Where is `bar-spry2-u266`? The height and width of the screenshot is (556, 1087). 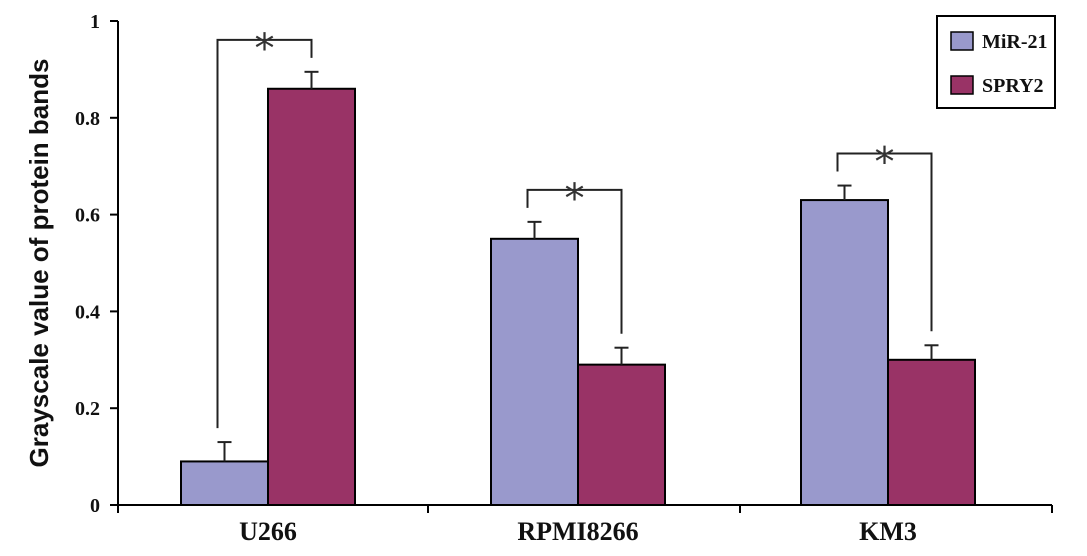
bar-spry2-u266 is located at coordinates (311, 296).